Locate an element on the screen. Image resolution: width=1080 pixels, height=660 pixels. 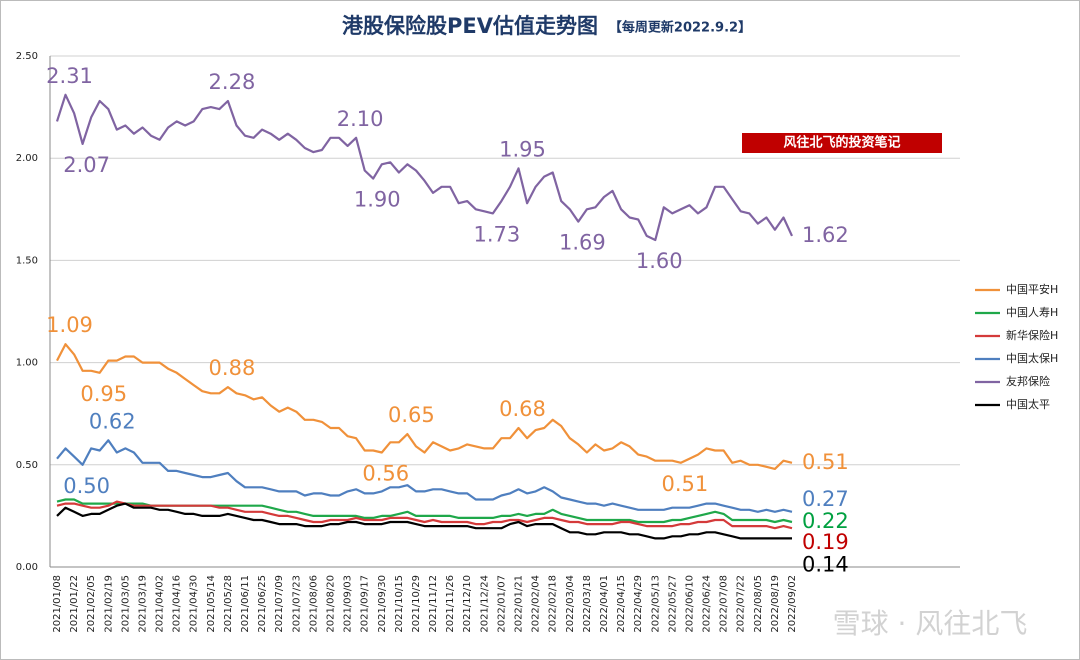
x-tick-label: 2021/04/16 is located at coordinates (177, 604).